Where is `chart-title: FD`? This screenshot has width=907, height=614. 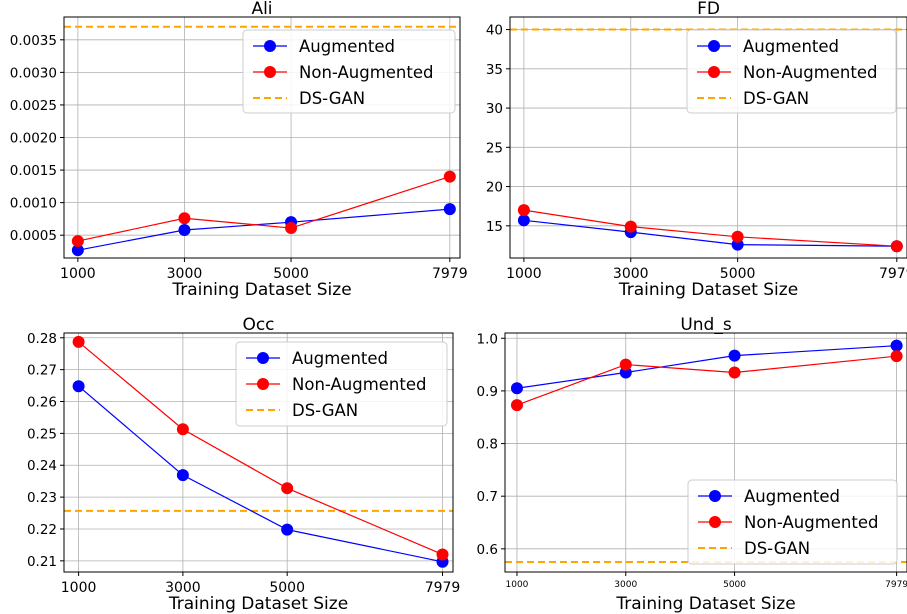
chart-title: FD is located at coordinates (708, 9).